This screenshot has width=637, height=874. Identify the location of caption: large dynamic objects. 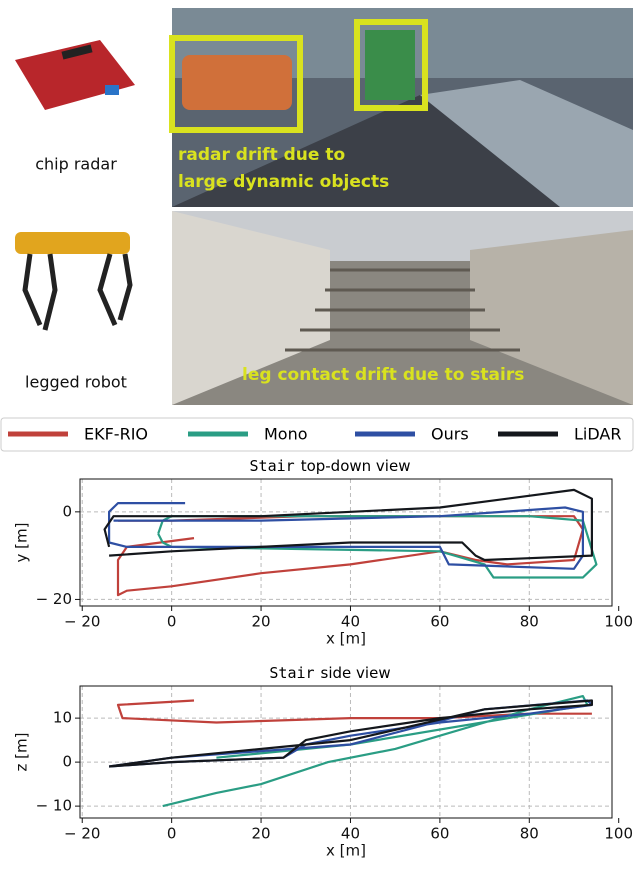
(283, 182).